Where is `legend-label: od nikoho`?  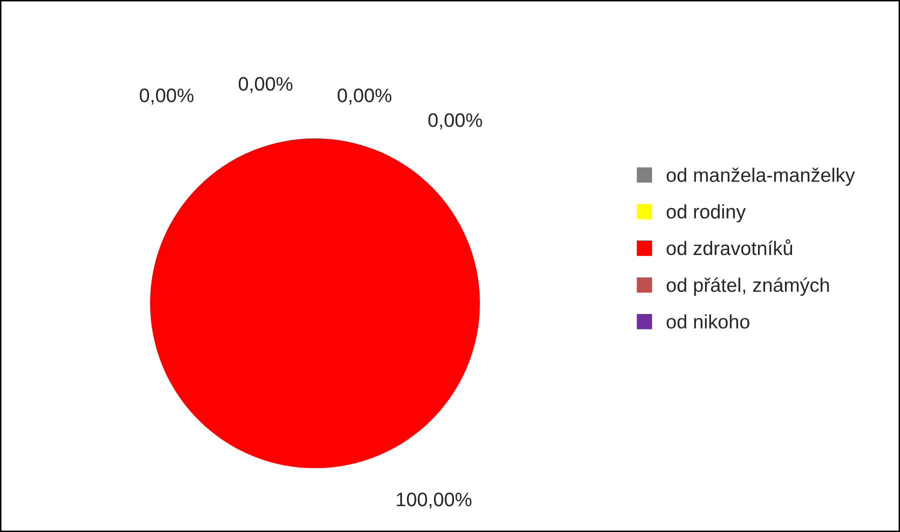 legend-label: od nikoho is located at coordinates (708, 321).